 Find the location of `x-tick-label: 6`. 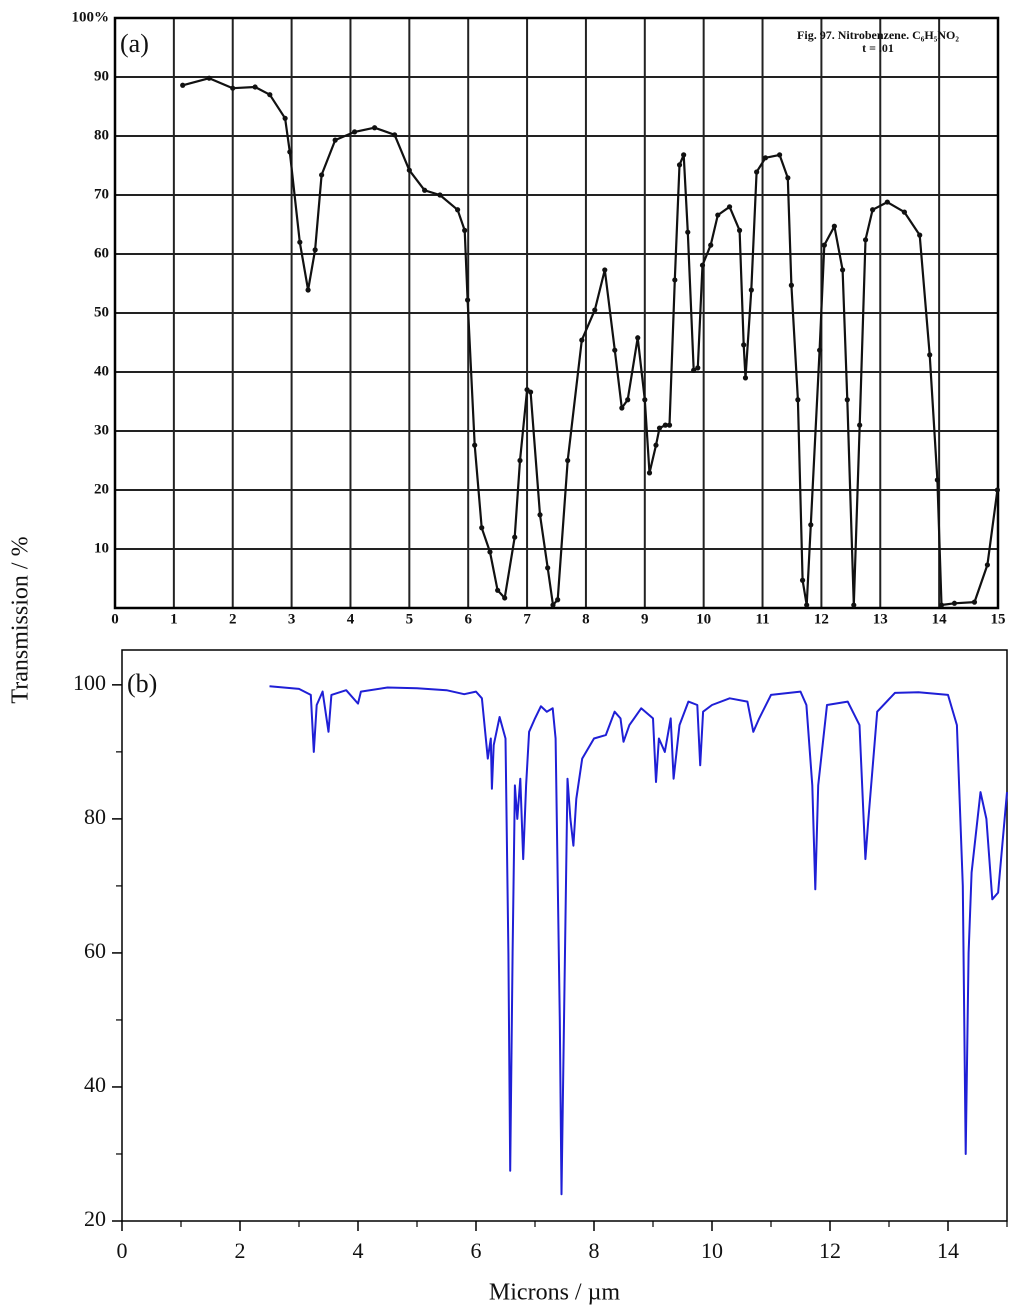

x-tick-label: 6 is located at coordinates (468, 619).